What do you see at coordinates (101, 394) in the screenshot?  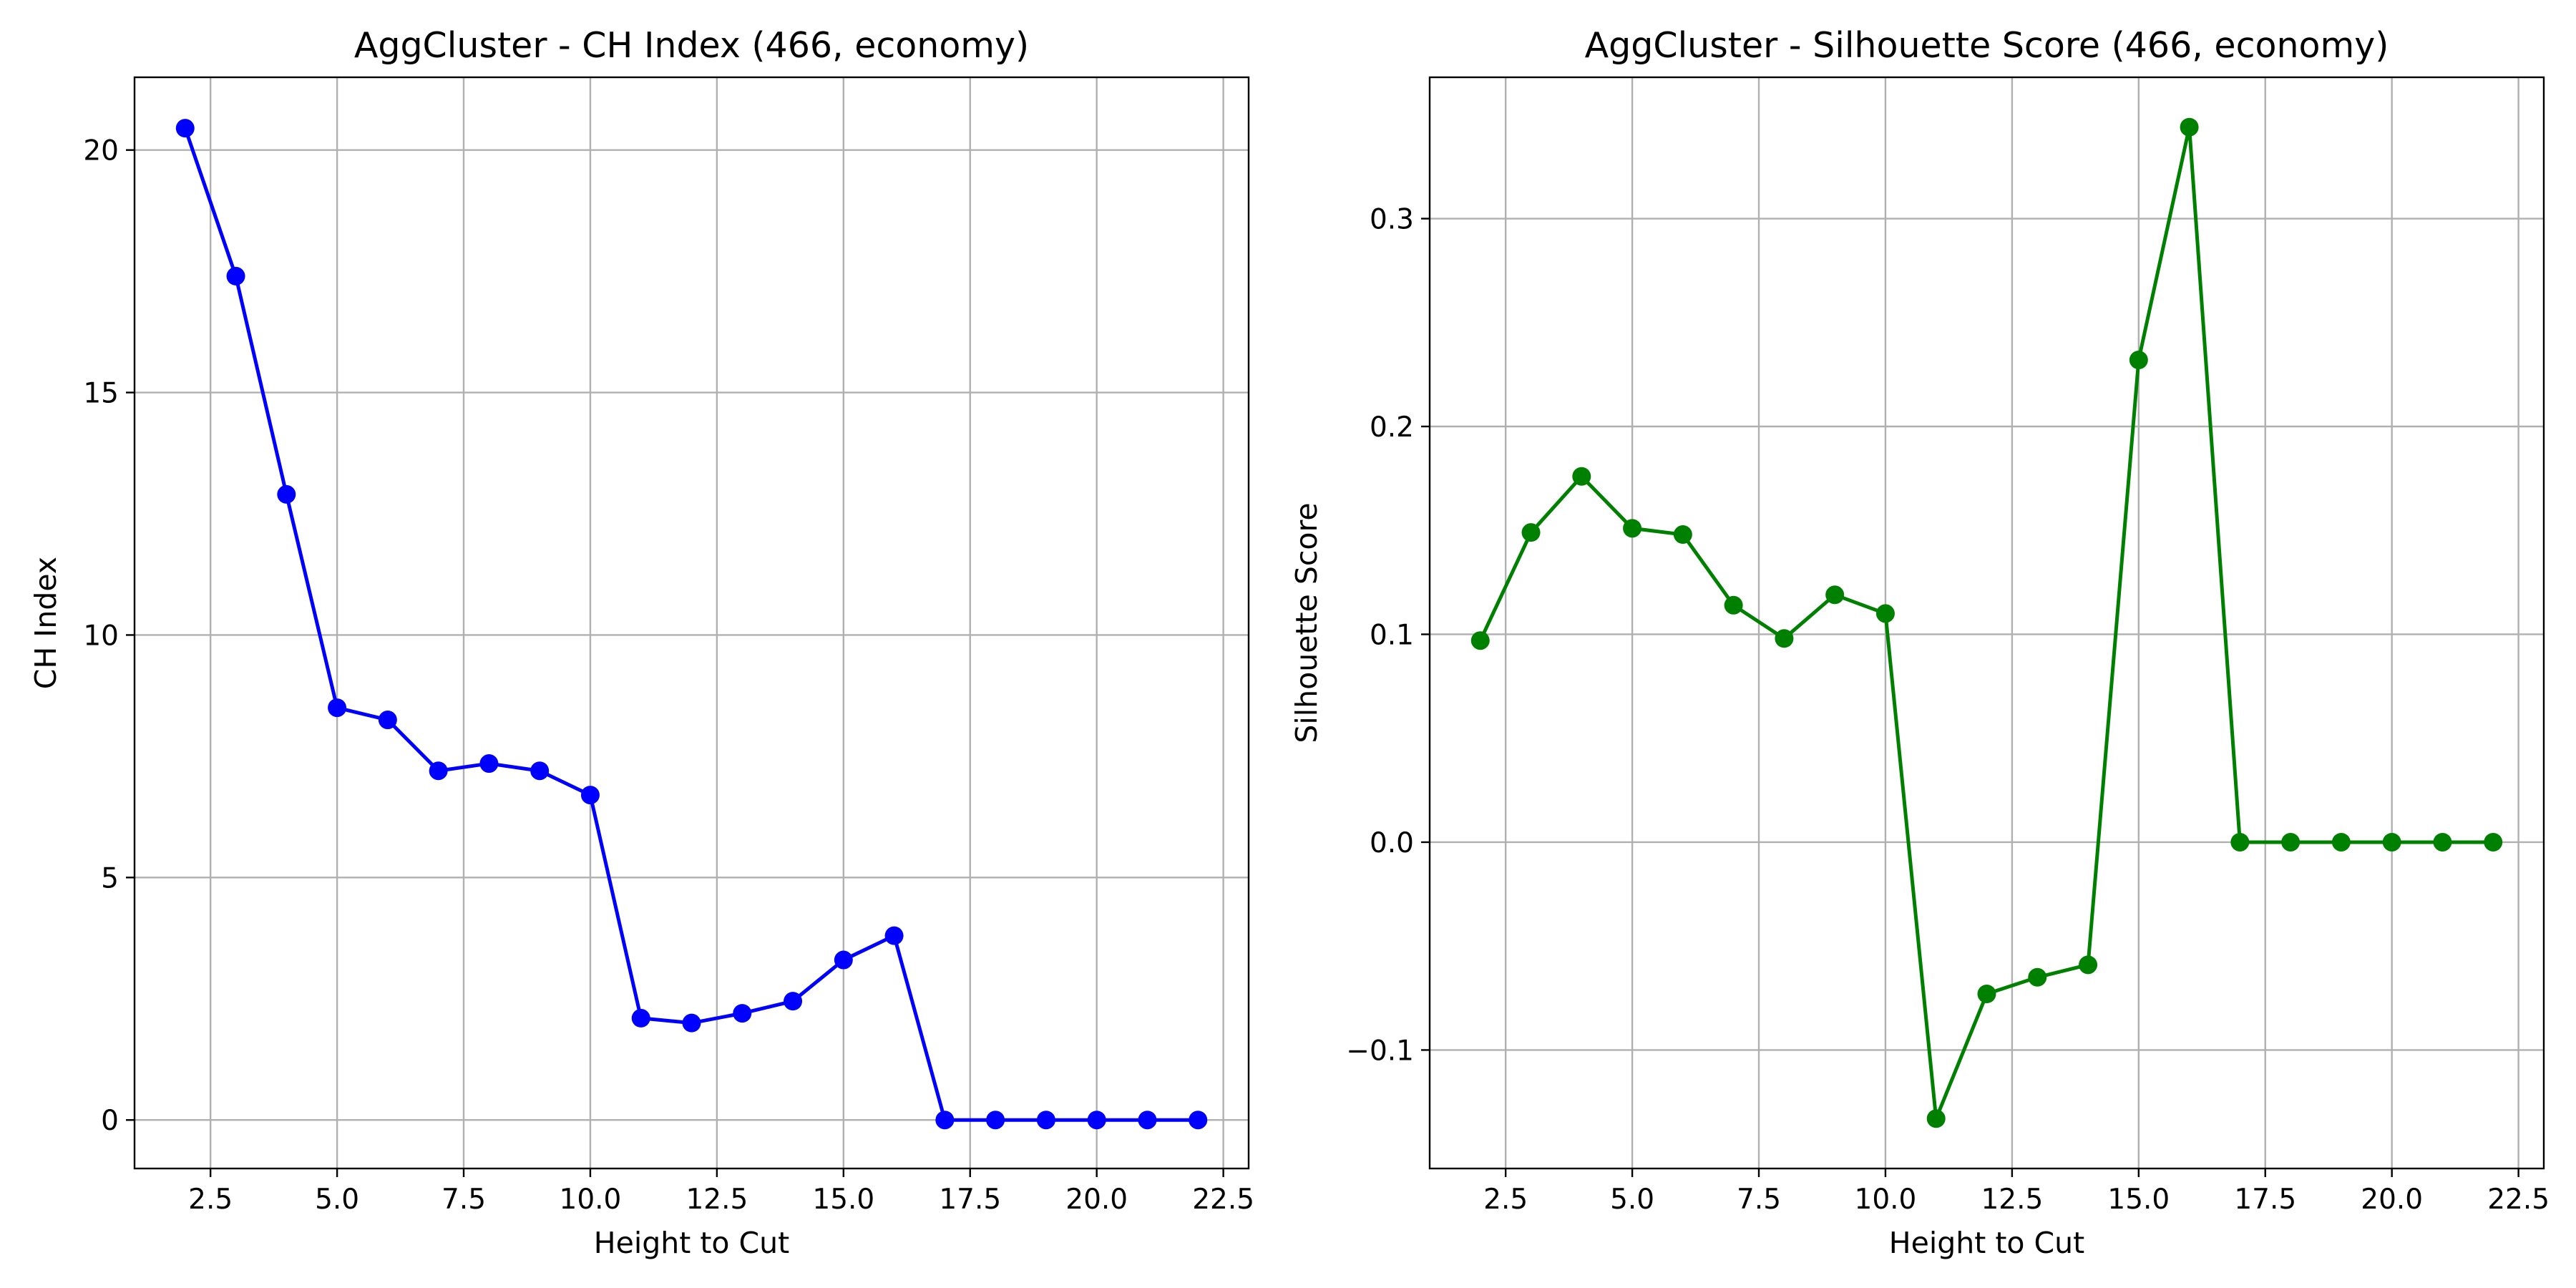 I see `y-tick-label: 15` at bounding box center [101, 394].